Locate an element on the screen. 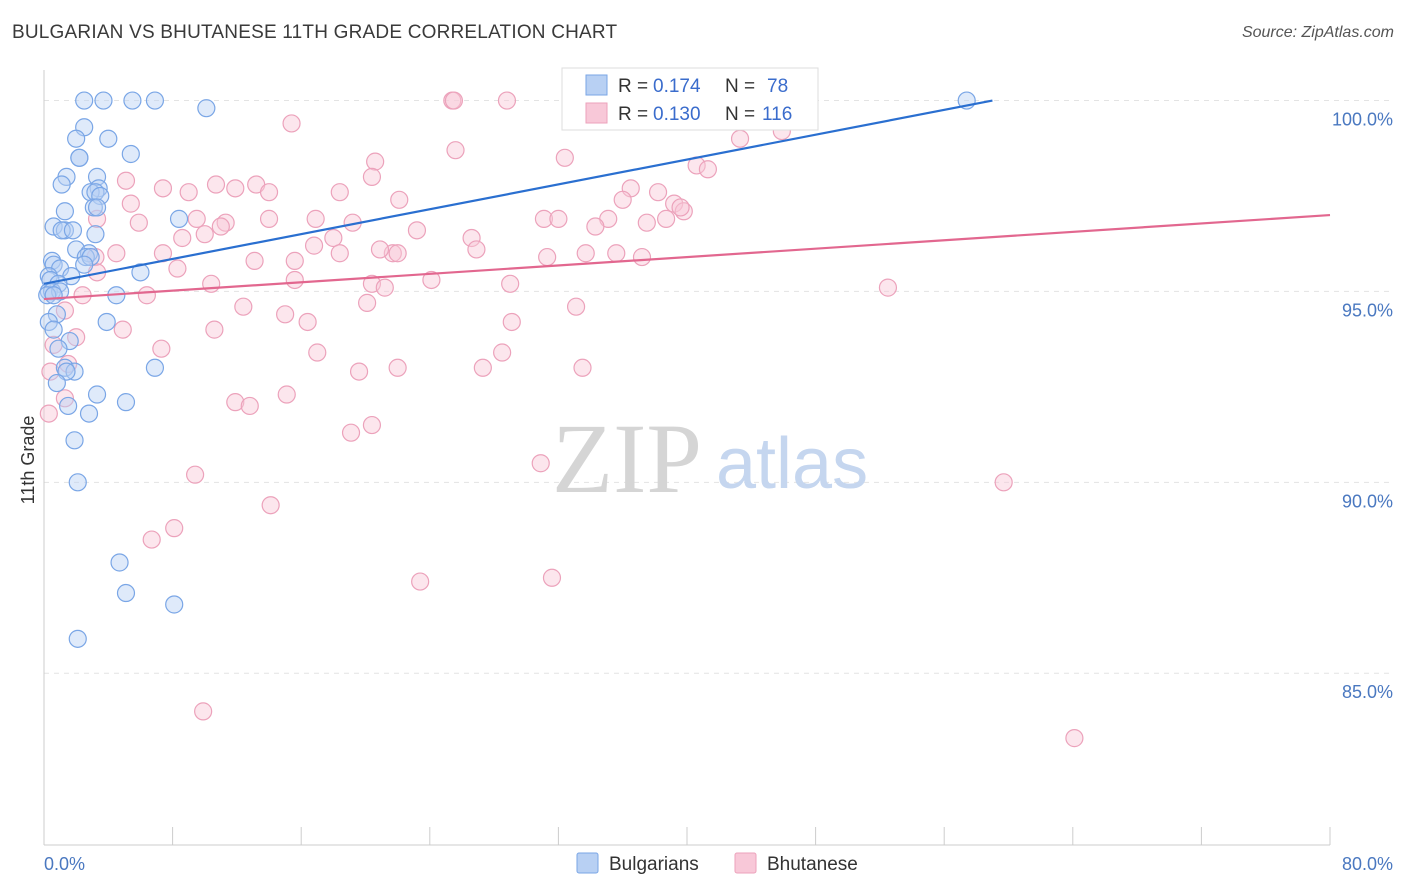 This screenshot has height=892, width=1406. y-tick-label: 100.0% is located at coordinates (1362, 120).